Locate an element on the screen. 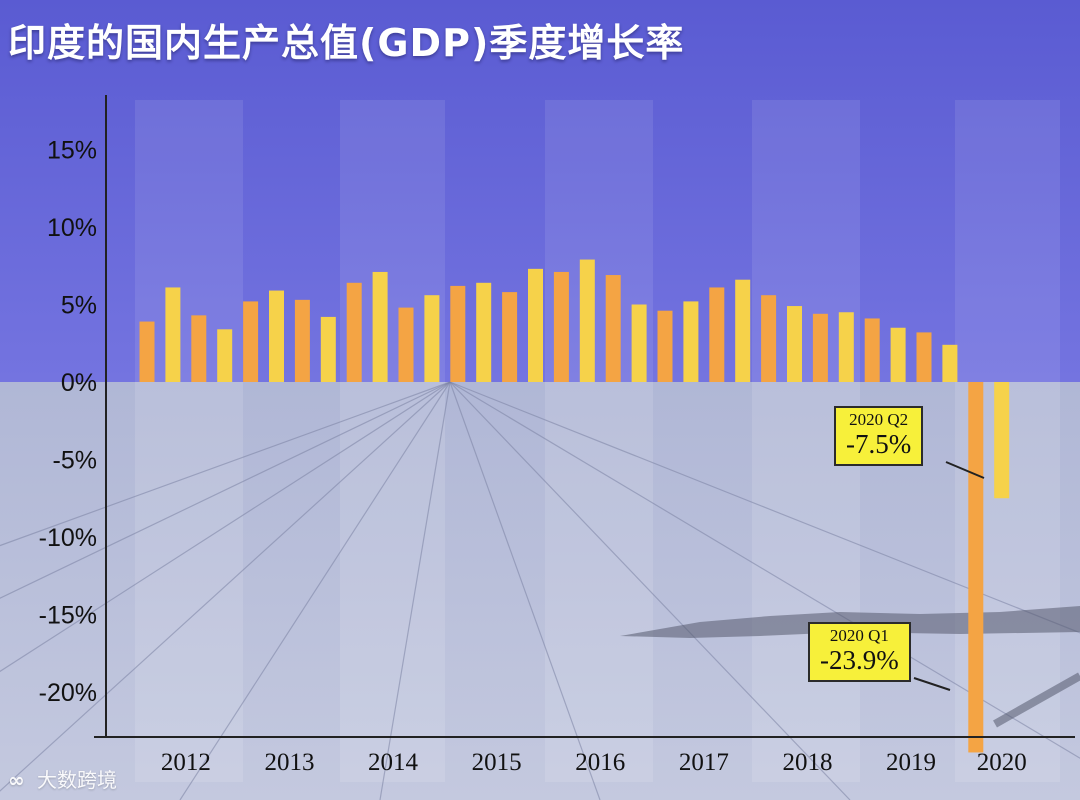  bar-q8 is located at coordinates (328, 349).